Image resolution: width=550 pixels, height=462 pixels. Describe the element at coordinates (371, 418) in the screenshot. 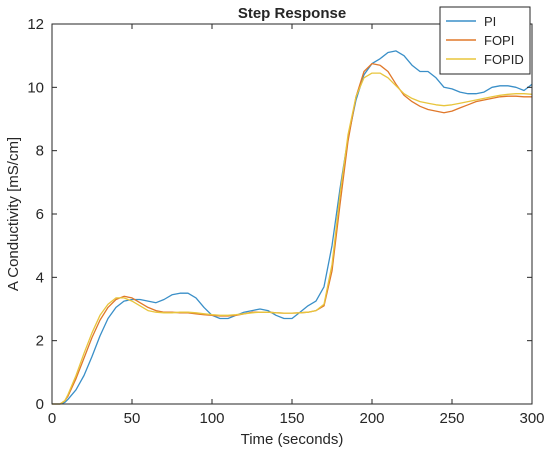

I see `x-tick-label: 200` at that location.